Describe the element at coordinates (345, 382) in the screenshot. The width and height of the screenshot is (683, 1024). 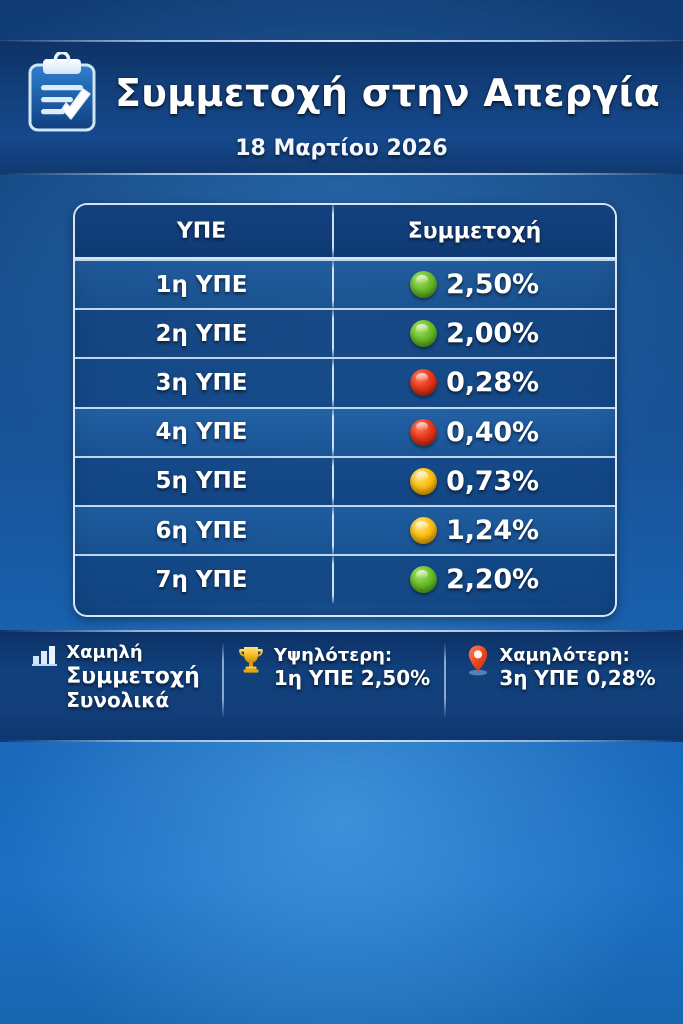
I see `table-row: 3η ΥΠΕ 0,28%` at that location.